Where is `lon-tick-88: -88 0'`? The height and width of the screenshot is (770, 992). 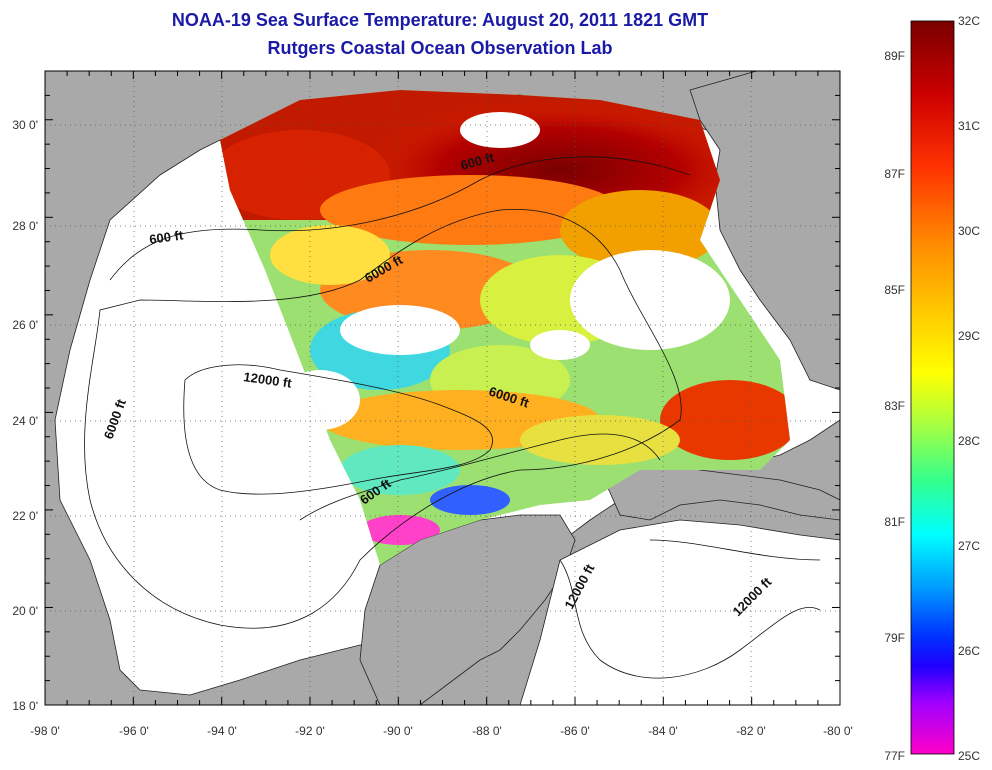 lon-tick-88: -88 0' is located at coordinates (487, 731).